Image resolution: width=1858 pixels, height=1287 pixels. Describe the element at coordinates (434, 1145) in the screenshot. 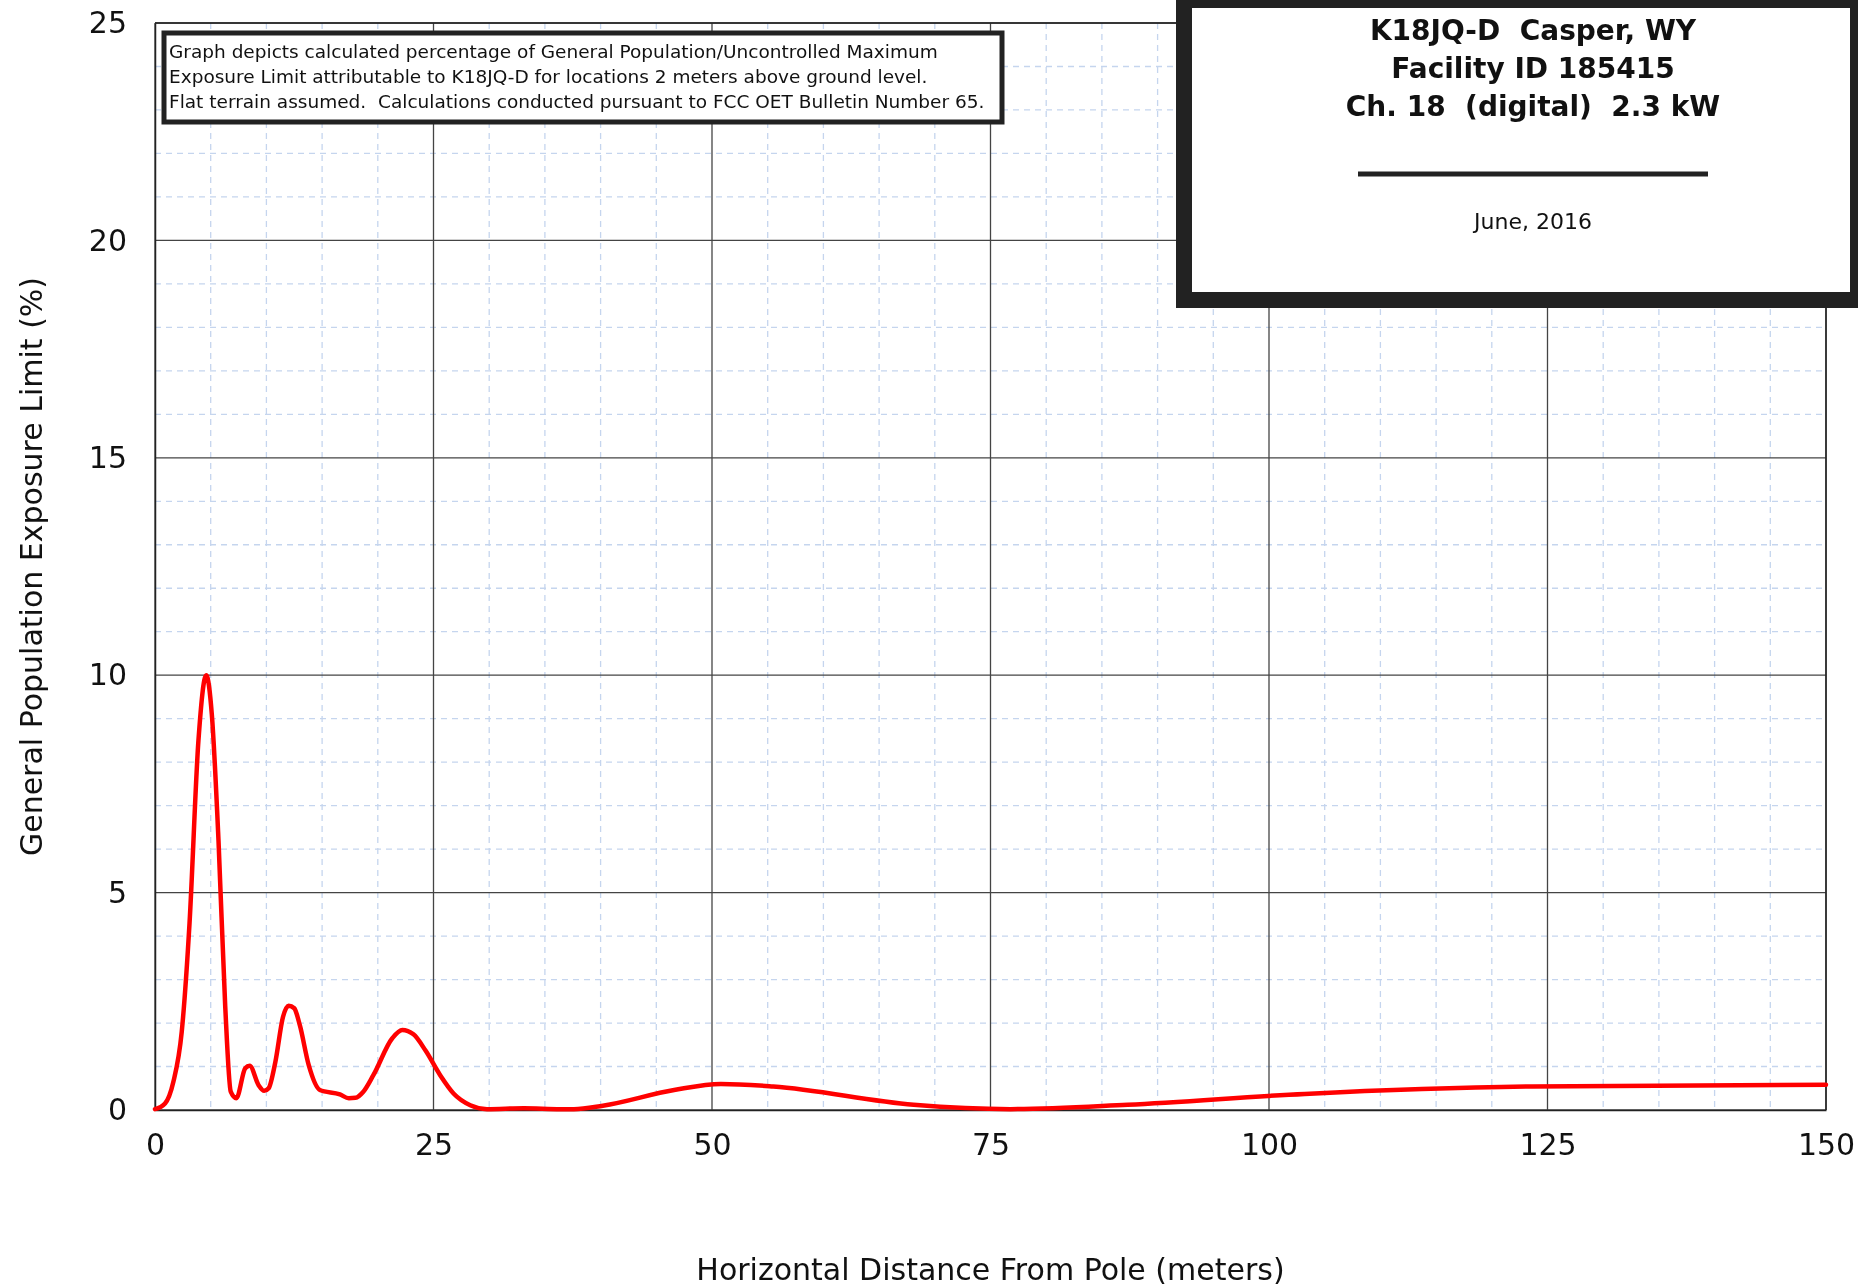

I see `x-tick-label: 25` at that location.